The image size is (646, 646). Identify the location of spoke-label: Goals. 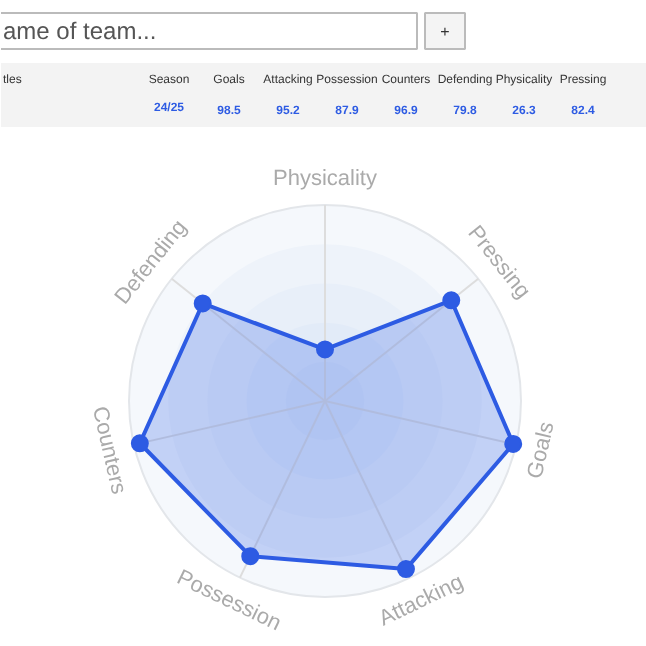
(541, 450).